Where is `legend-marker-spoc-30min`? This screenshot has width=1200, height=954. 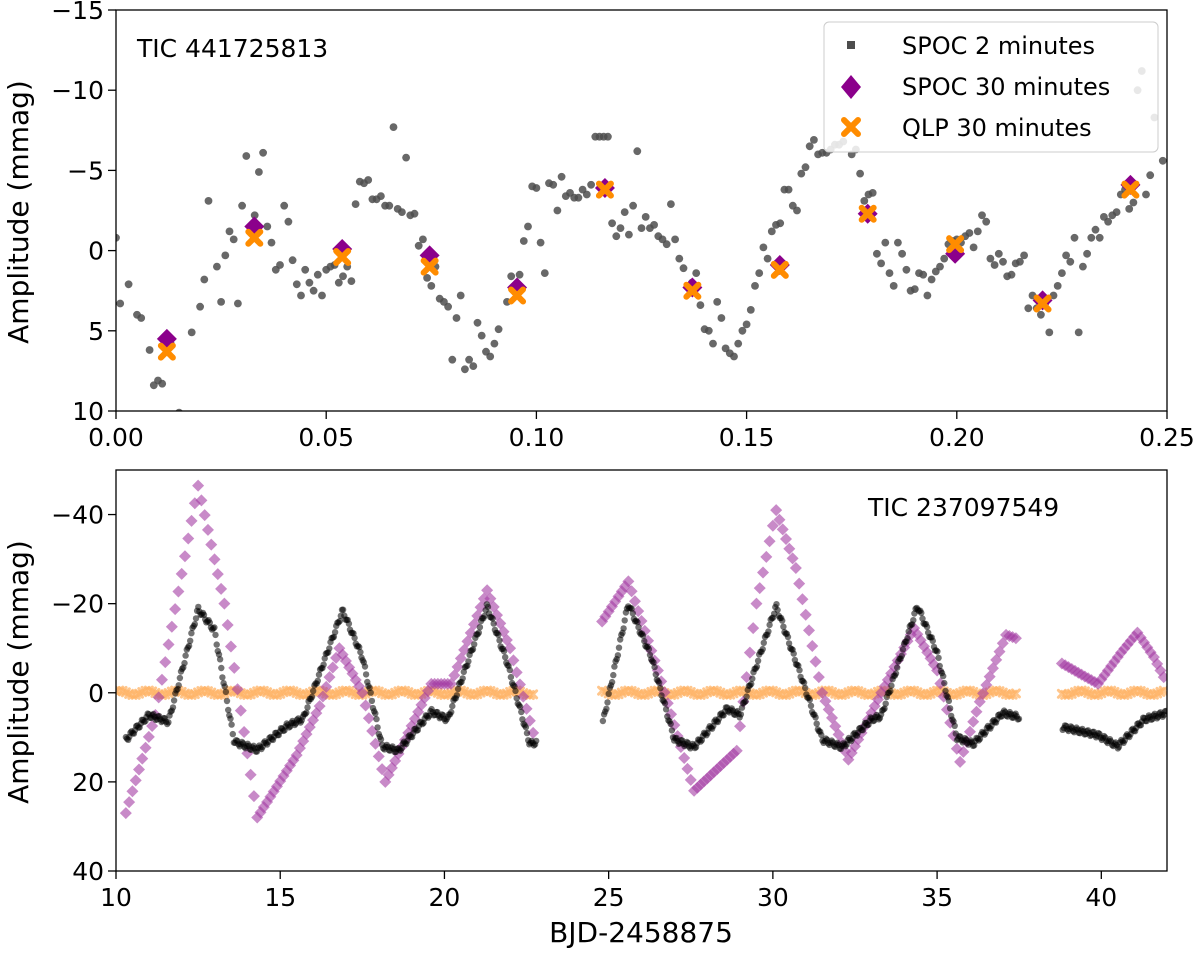 legend-marker-spoc-30min is located at coordinates (851, 87).